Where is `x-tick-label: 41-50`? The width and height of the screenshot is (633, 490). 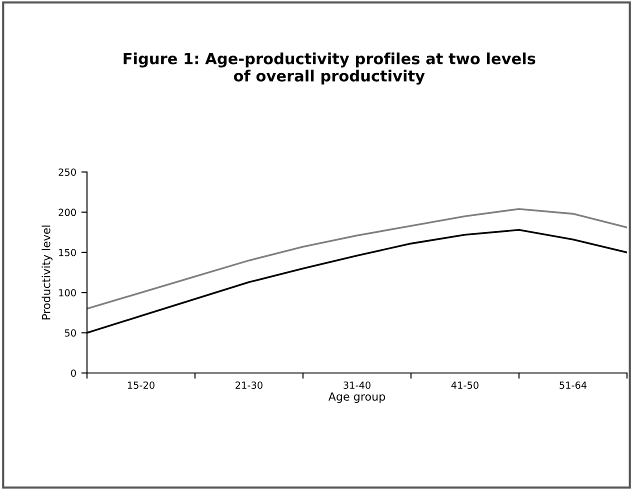 x-tick-label: 41-50 is located at coordinates (464, 385).